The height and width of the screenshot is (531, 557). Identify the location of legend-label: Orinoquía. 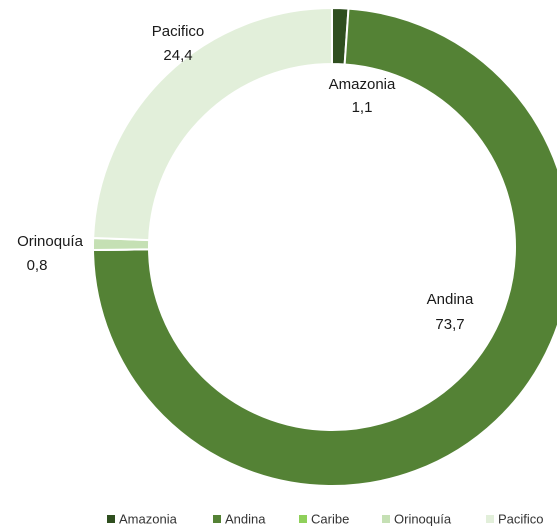
(423, 518).